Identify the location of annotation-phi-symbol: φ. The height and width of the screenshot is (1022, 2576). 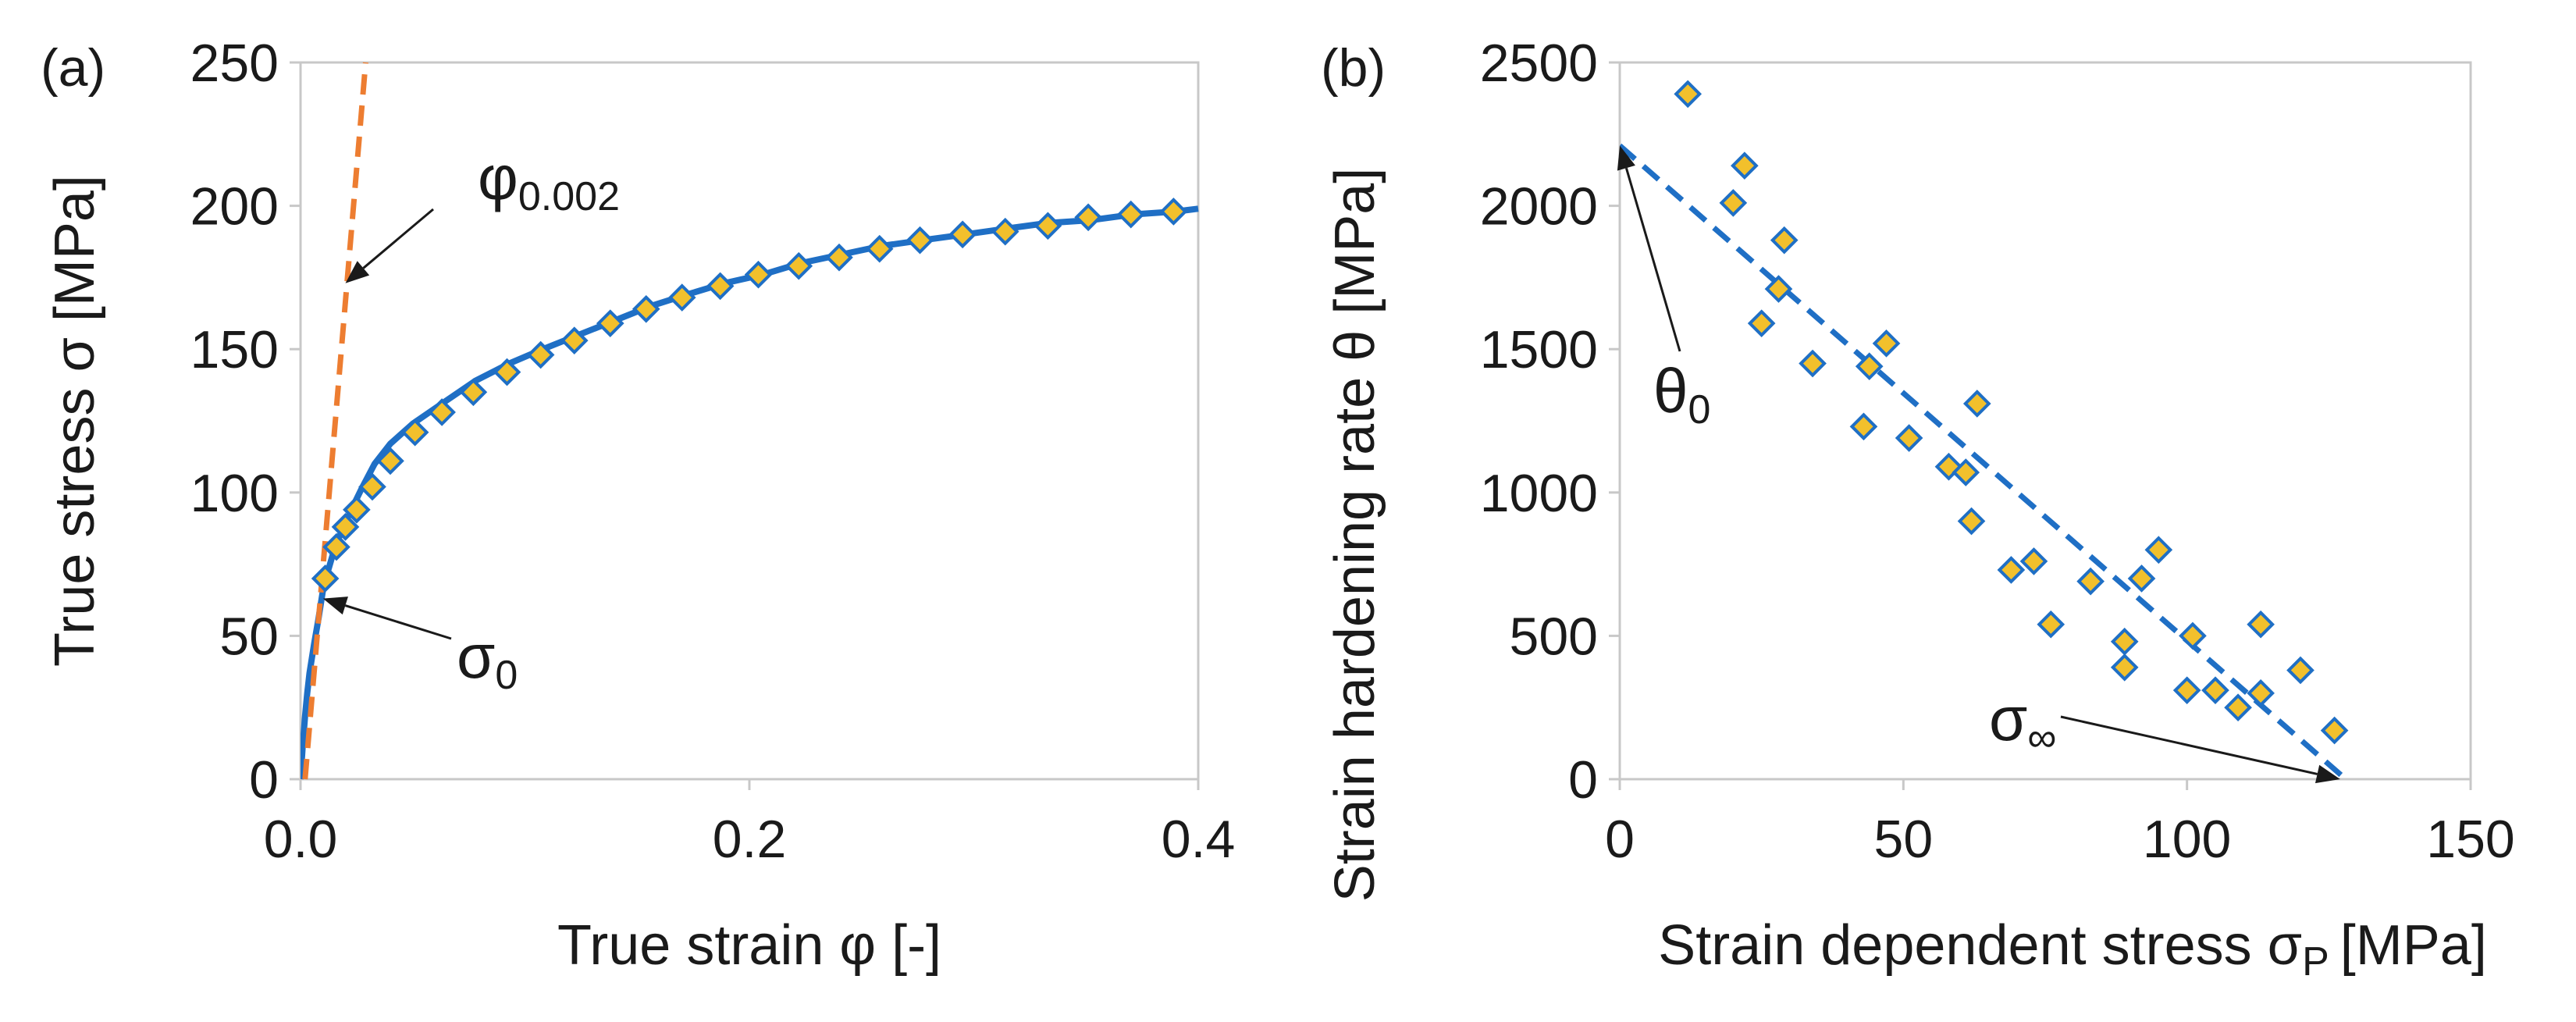
(498, 177).